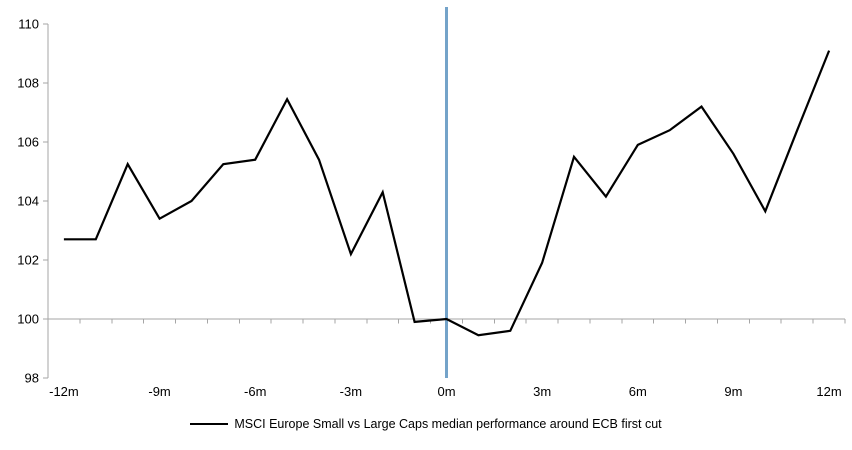 The image size is (852, 450). I want to click on y-axis-tick-label: 104, so click(28, 201).